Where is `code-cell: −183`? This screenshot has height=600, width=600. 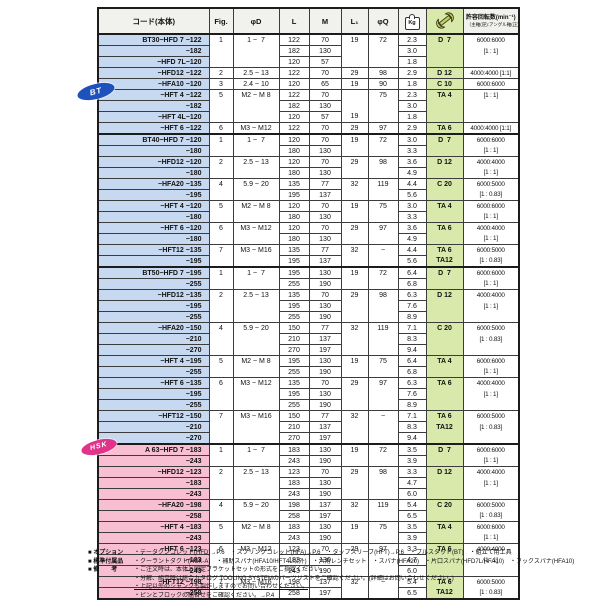
code-cell: −183 is located at coordinates (154, 560).